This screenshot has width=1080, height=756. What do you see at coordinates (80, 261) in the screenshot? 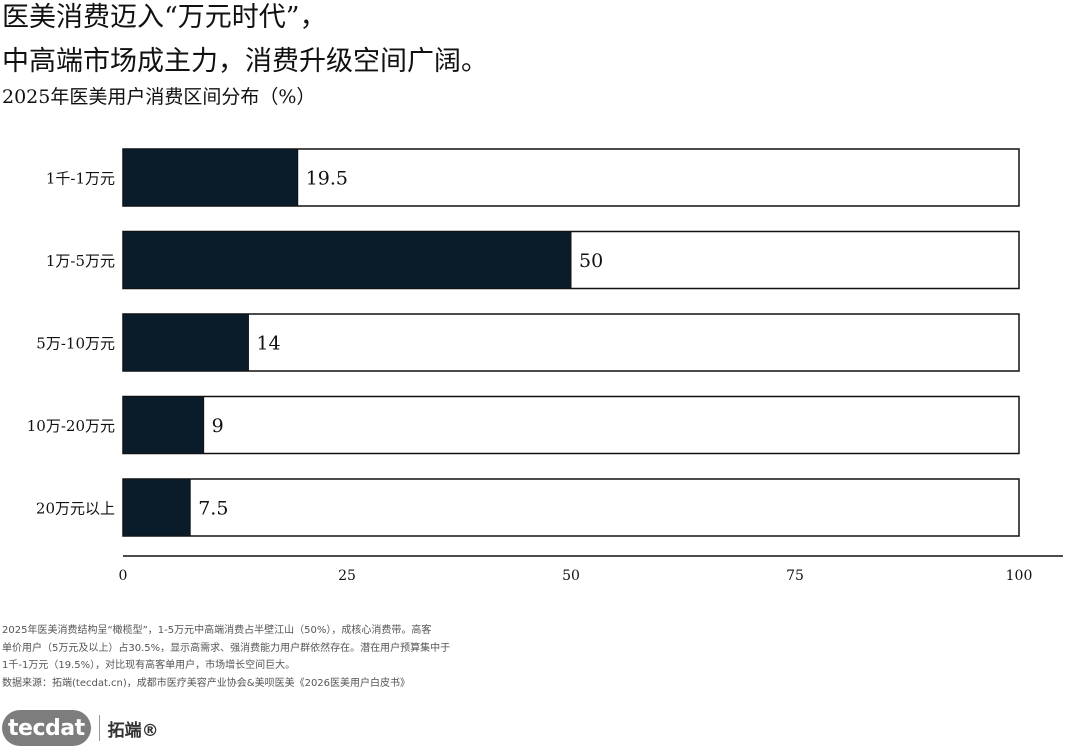
I see `category-label: 1万-5万元` at bounding box center [80, 261].